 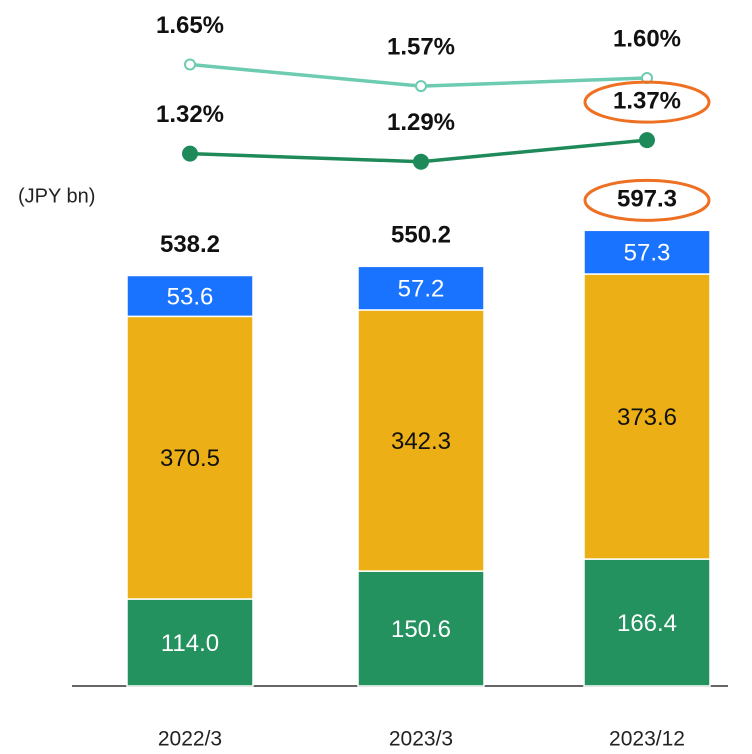 I want to click on total-label: 538.2, so click(x=190, y=244).